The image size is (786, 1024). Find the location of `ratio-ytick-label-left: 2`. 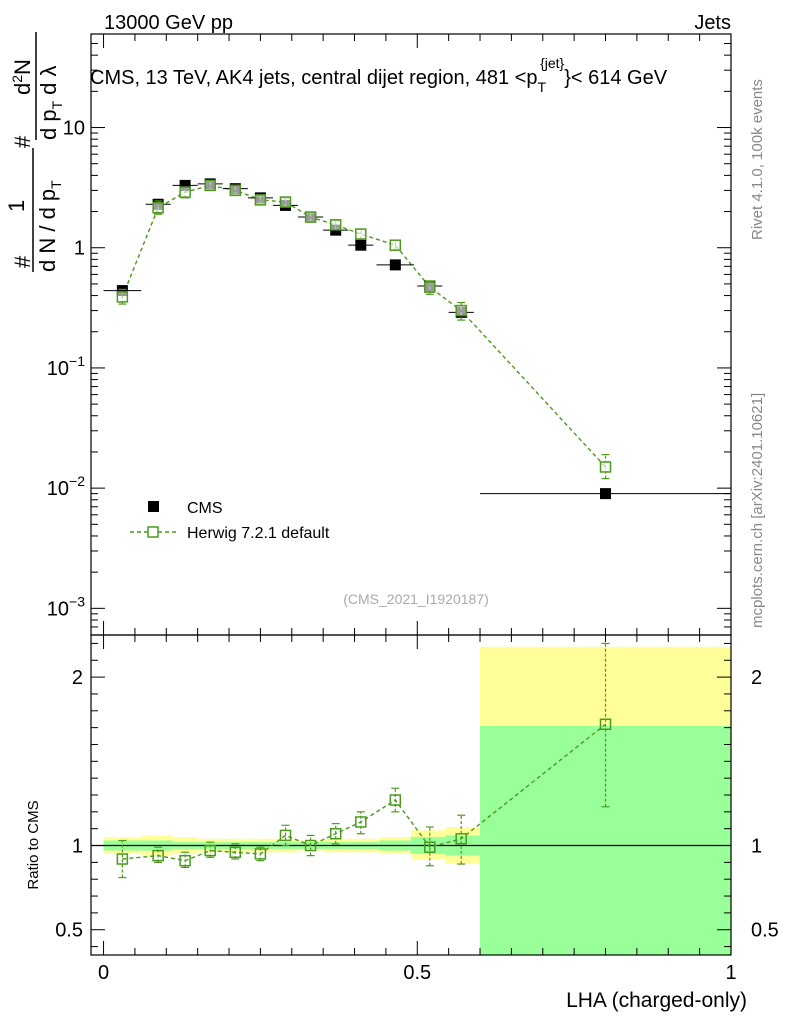

ratio-ytick-label-left: 2 is located at coordinates (77, 678).